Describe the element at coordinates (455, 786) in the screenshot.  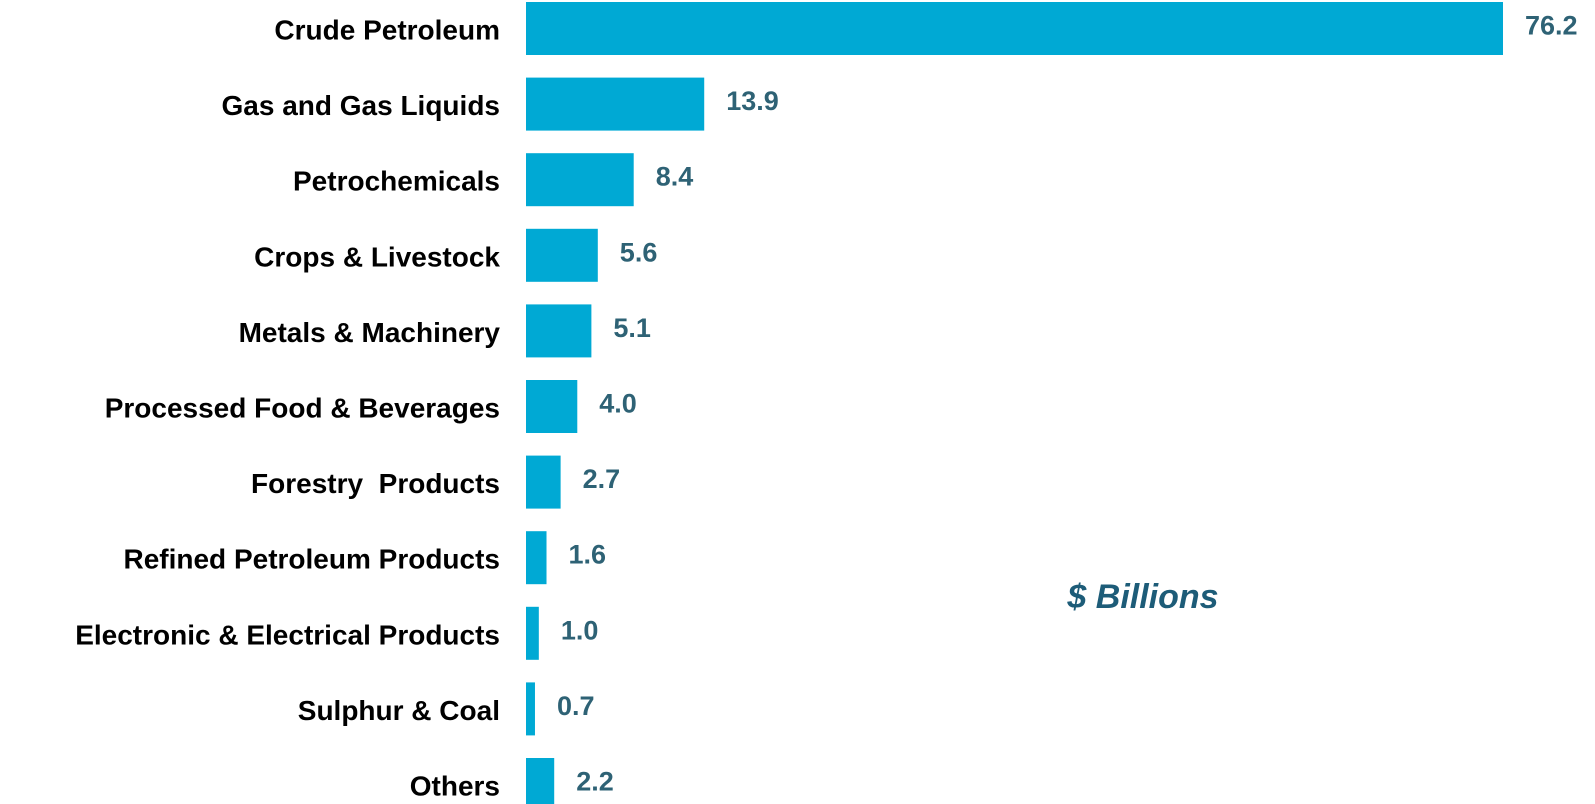
I see `category-label: Others` at that location.